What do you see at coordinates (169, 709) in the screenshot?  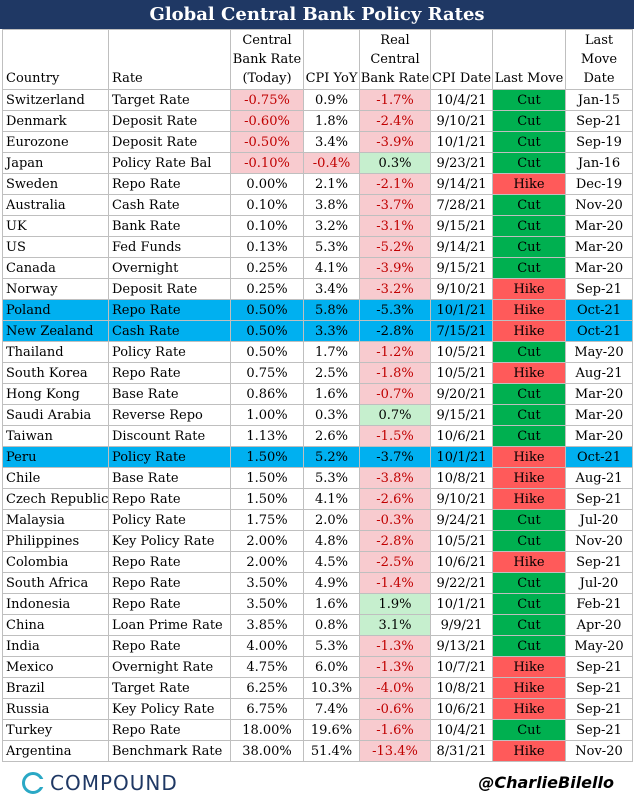 I see `cell-rate: Key Policy Rate` at bounding box center [169, 709].